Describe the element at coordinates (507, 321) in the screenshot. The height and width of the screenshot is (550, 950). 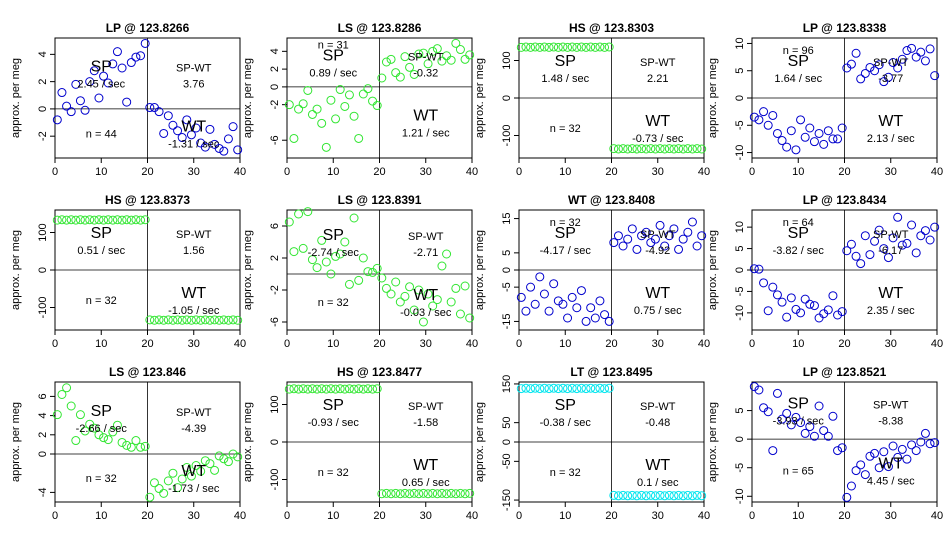
I see `y-tick-label: -15` at that location.